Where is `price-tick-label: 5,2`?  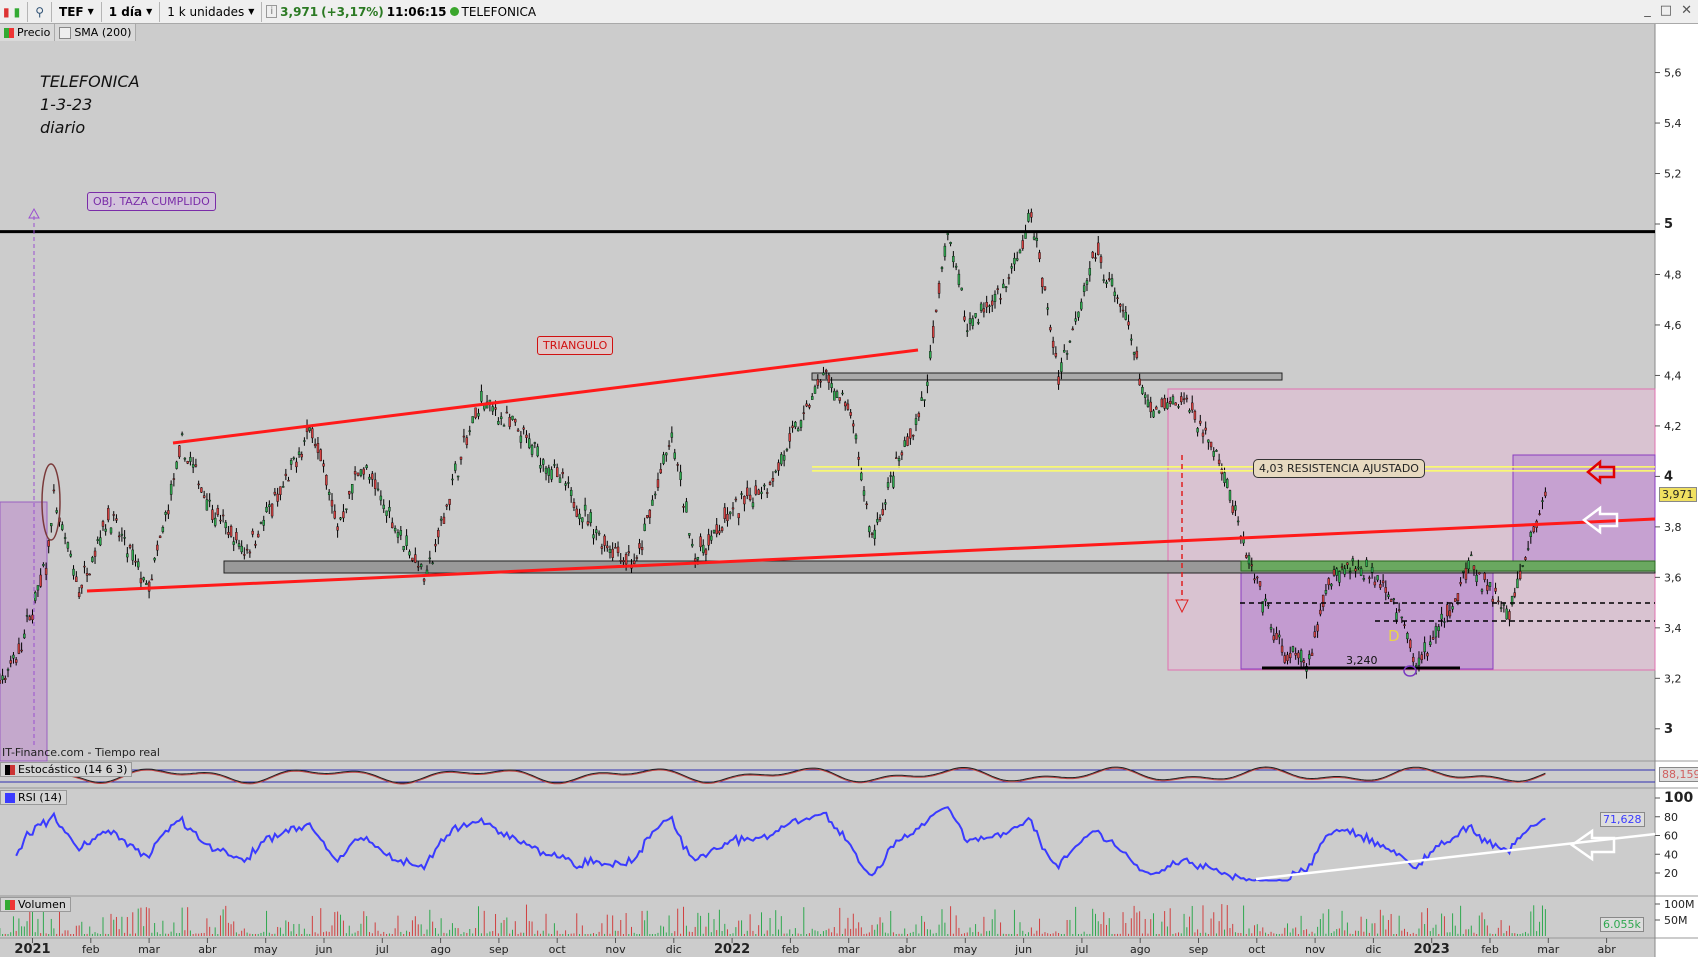
price-tick-label: 5,2 is located at coordinates (1673, 174).